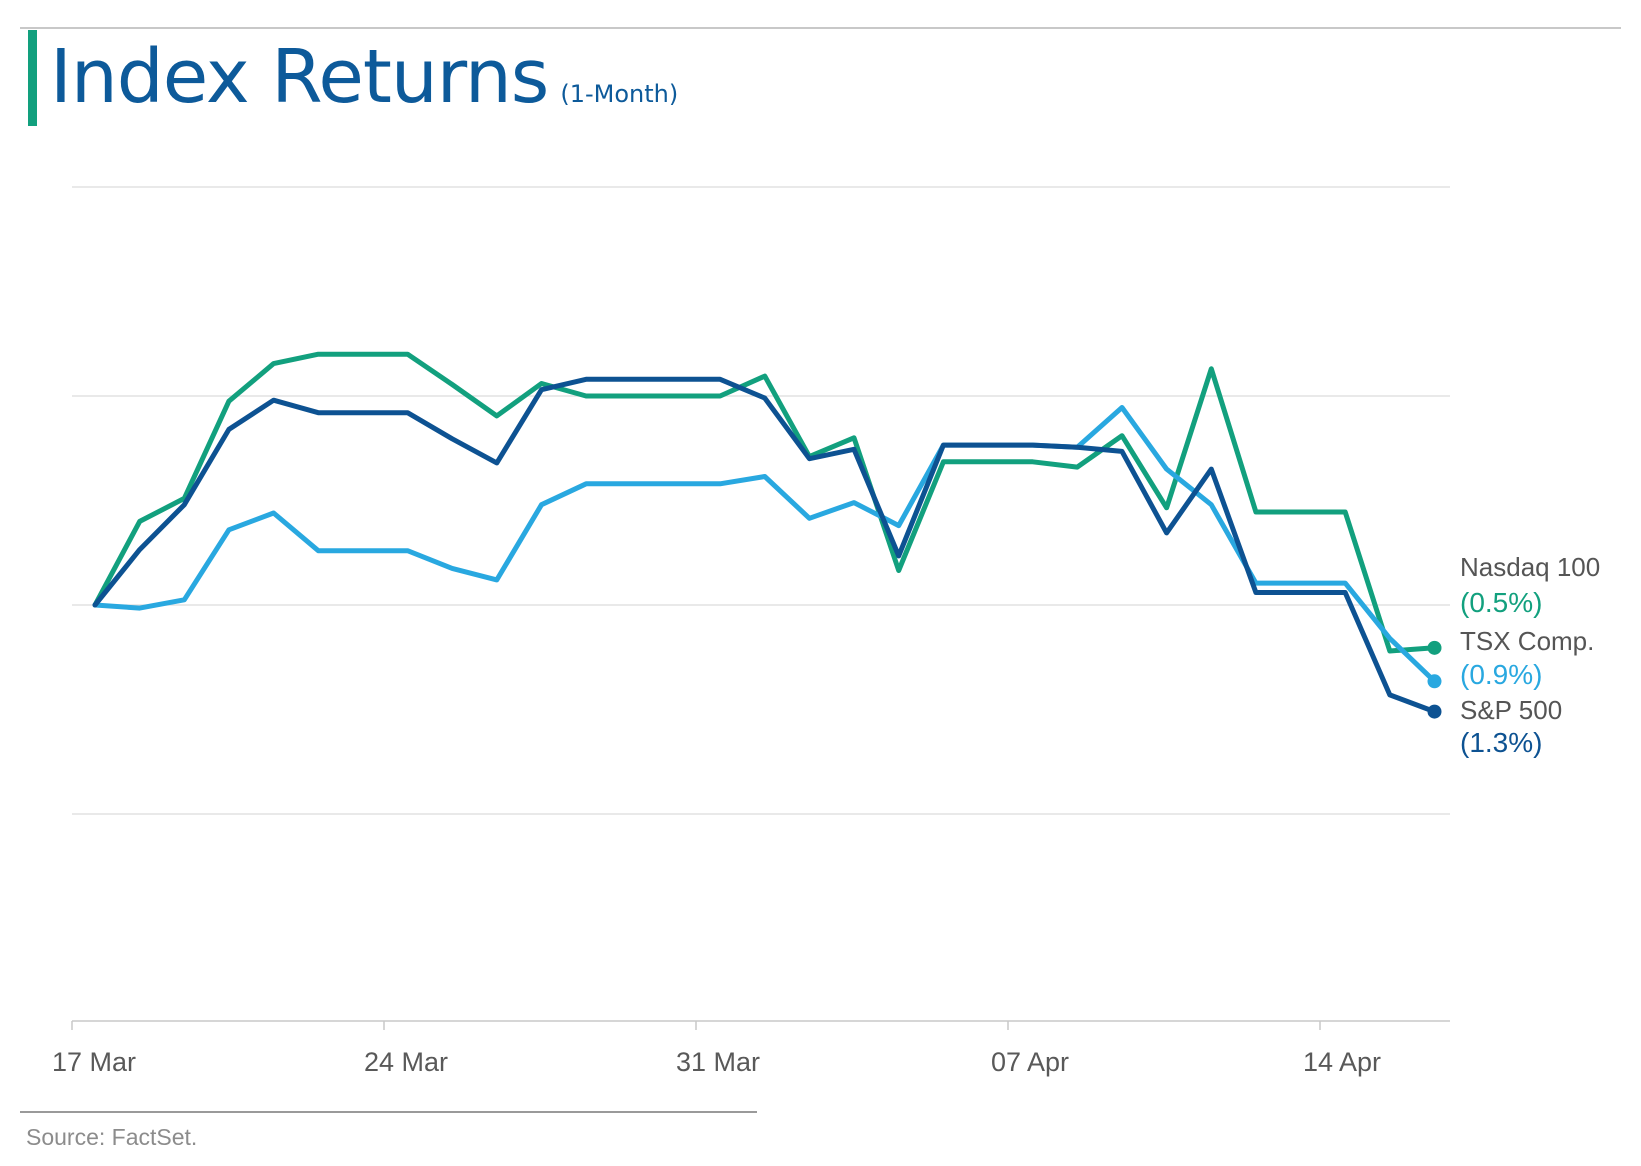  Describe the element at coordinates (1501, 674) in the screenshot. I see `series-value-label: (0.9%)` at that location.